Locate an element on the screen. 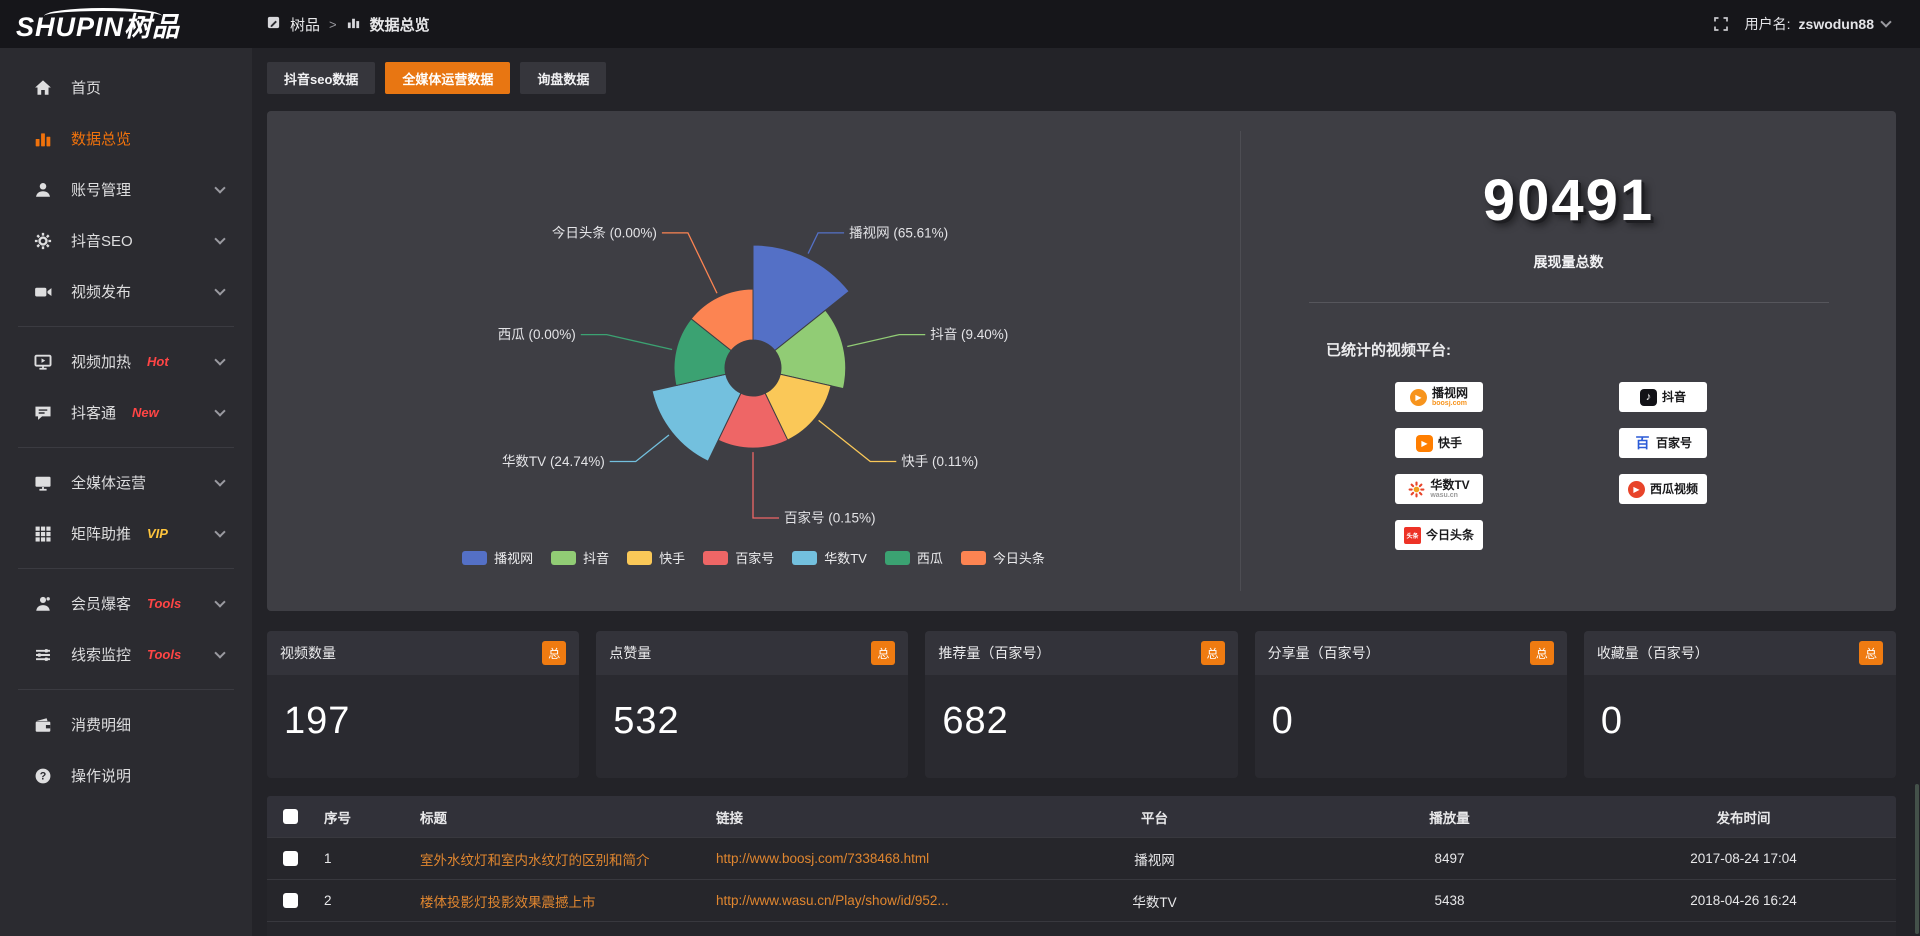  user-icon is located at coordinates (44, 190).